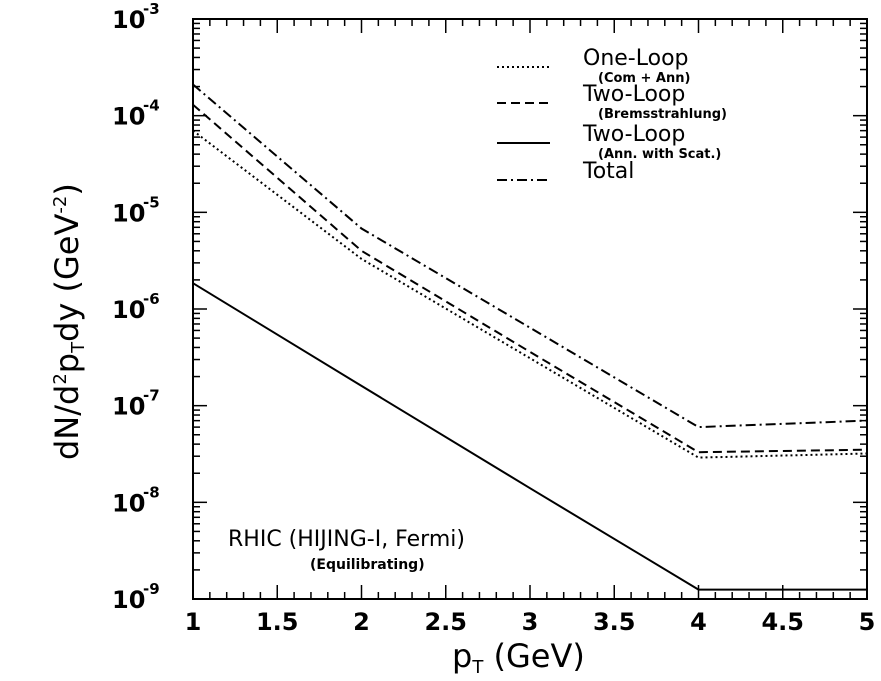  I want to click on y-title-sup: 2, so click(60, 378).